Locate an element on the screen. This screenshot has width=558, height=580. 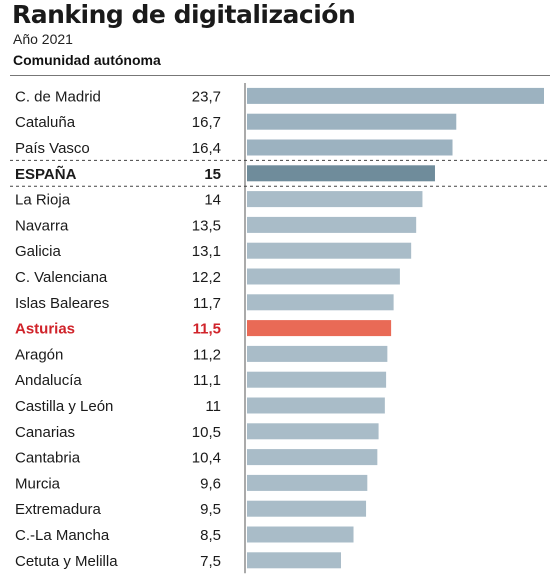
value-label: 11,7 is located at coordinates (207, 303).